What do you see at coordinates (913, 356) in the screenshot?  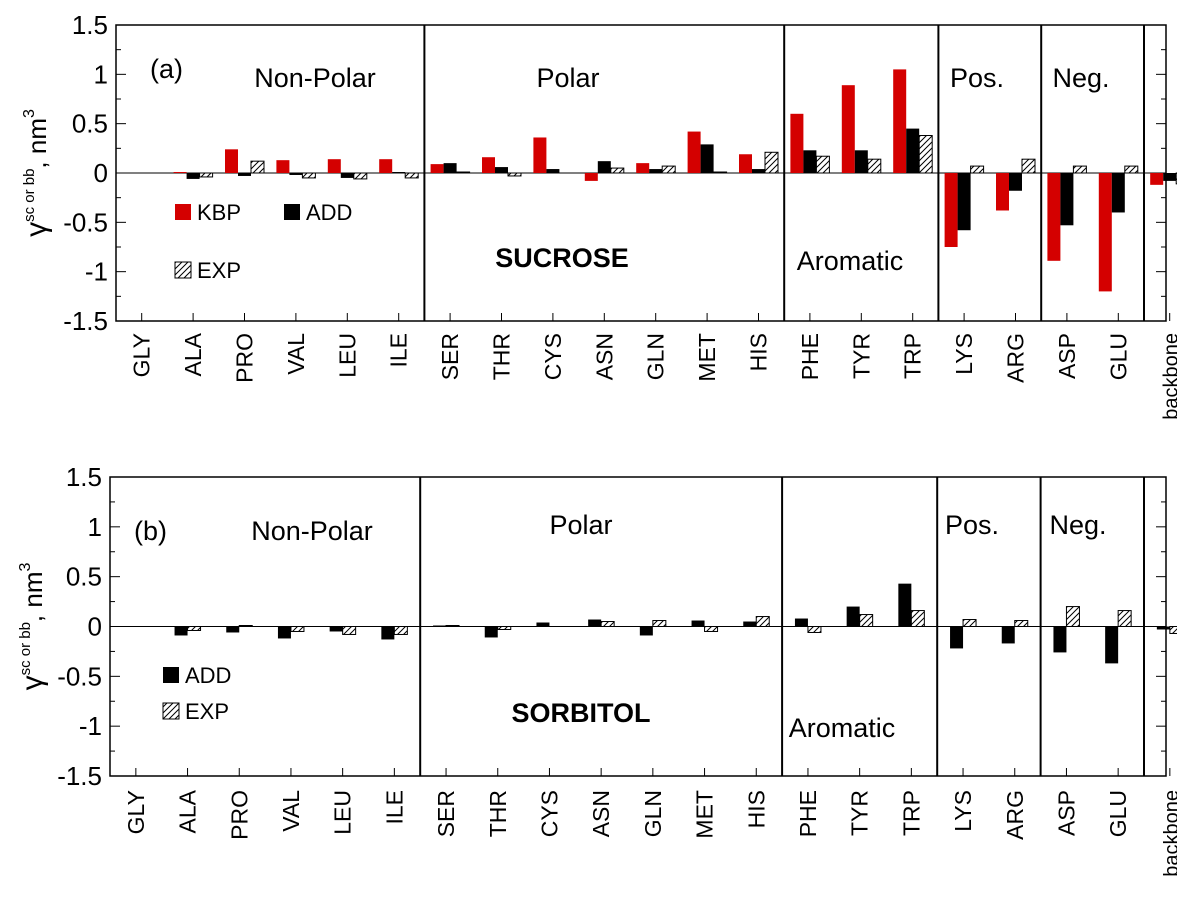 I see `x-tick-label-trp: TRP` at bounding box center [913, 356].